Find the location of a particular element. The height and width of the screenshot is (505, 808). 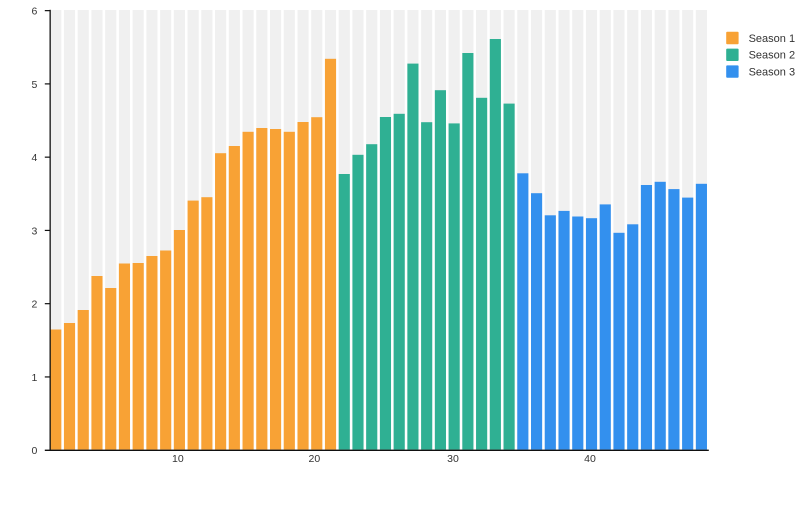

svg-text: 5 is located at coordinates (35, 85).